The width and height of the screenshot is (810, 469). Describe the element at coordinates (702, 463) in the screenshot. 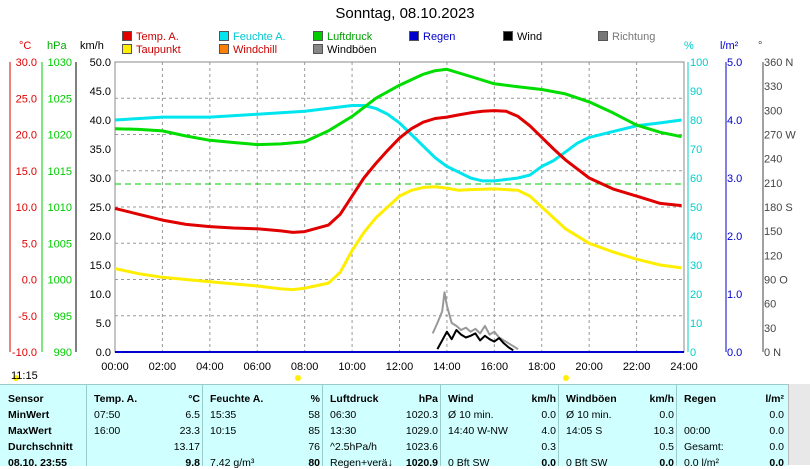

I see `stats-cell-label: 0.0 l/m²` at that location.